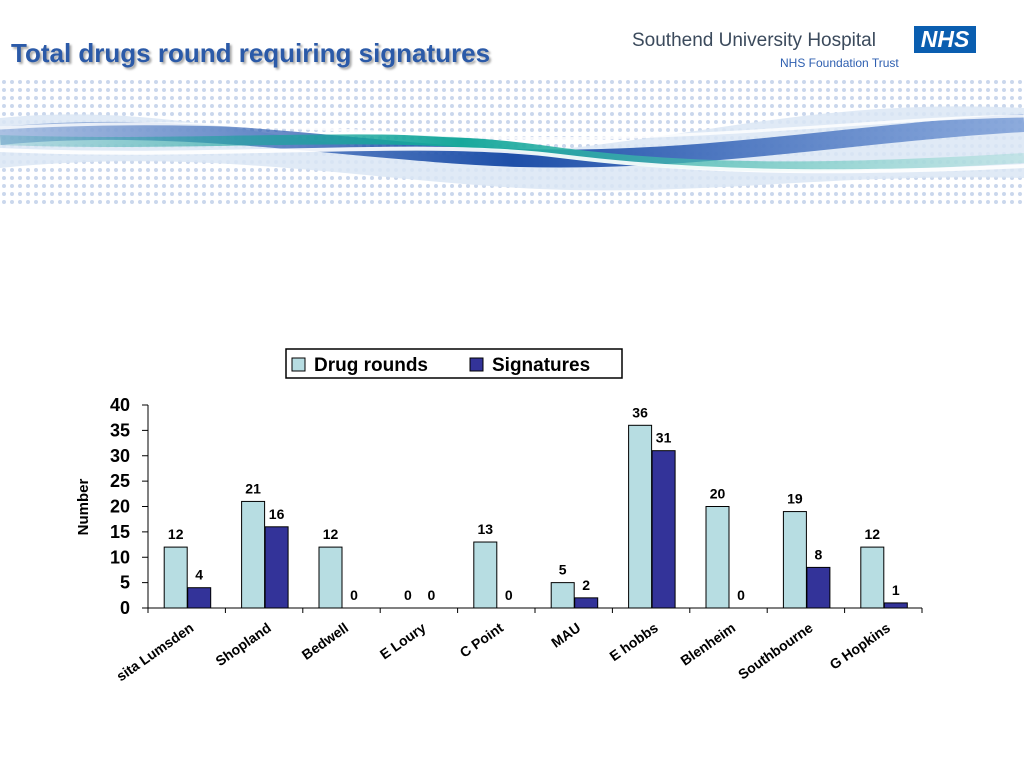 This screenshot has width=1024, height=768. Describe the element at coordinates (120, 430) in the screenshot. I see `y-tick-label: 35` at that location.